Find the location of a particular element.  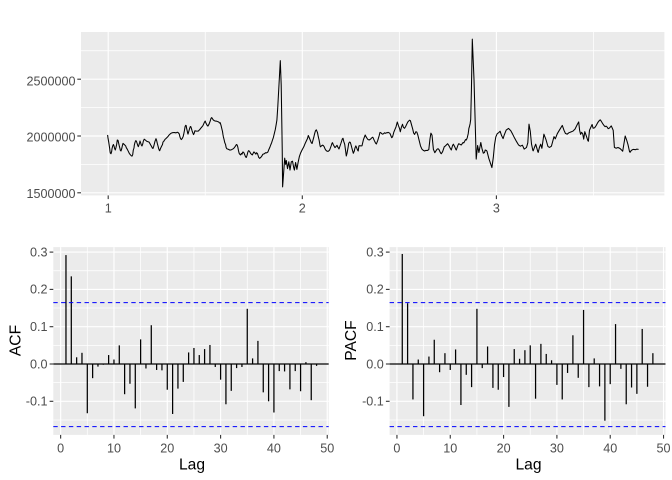

svg-text: 2500000 is located at coordinates (50, 81).